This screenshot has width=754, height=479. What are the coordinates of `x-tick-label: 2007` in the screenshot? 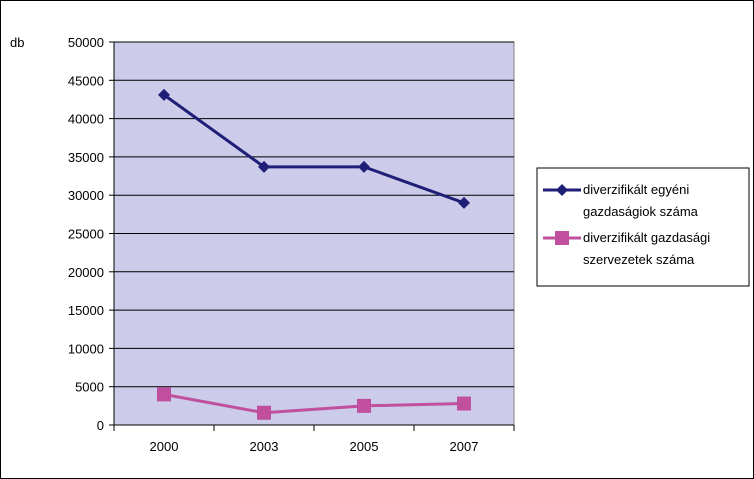 It's located at (464, 446).